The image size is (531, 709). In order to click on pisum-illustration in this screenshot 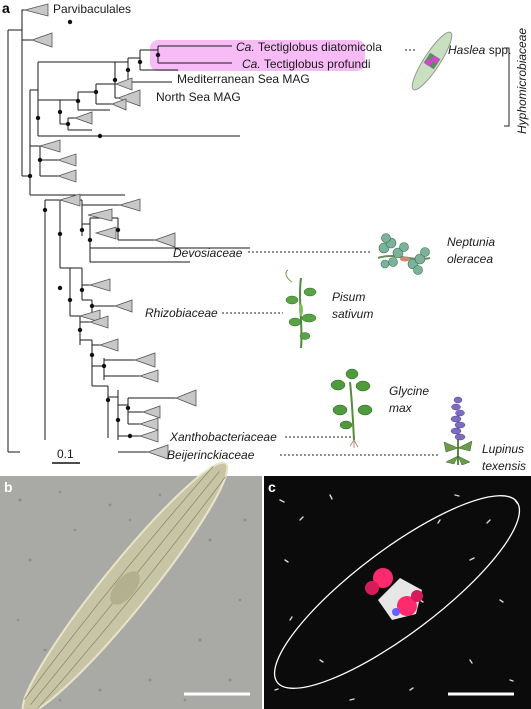, I will do `click(301, 309)`.